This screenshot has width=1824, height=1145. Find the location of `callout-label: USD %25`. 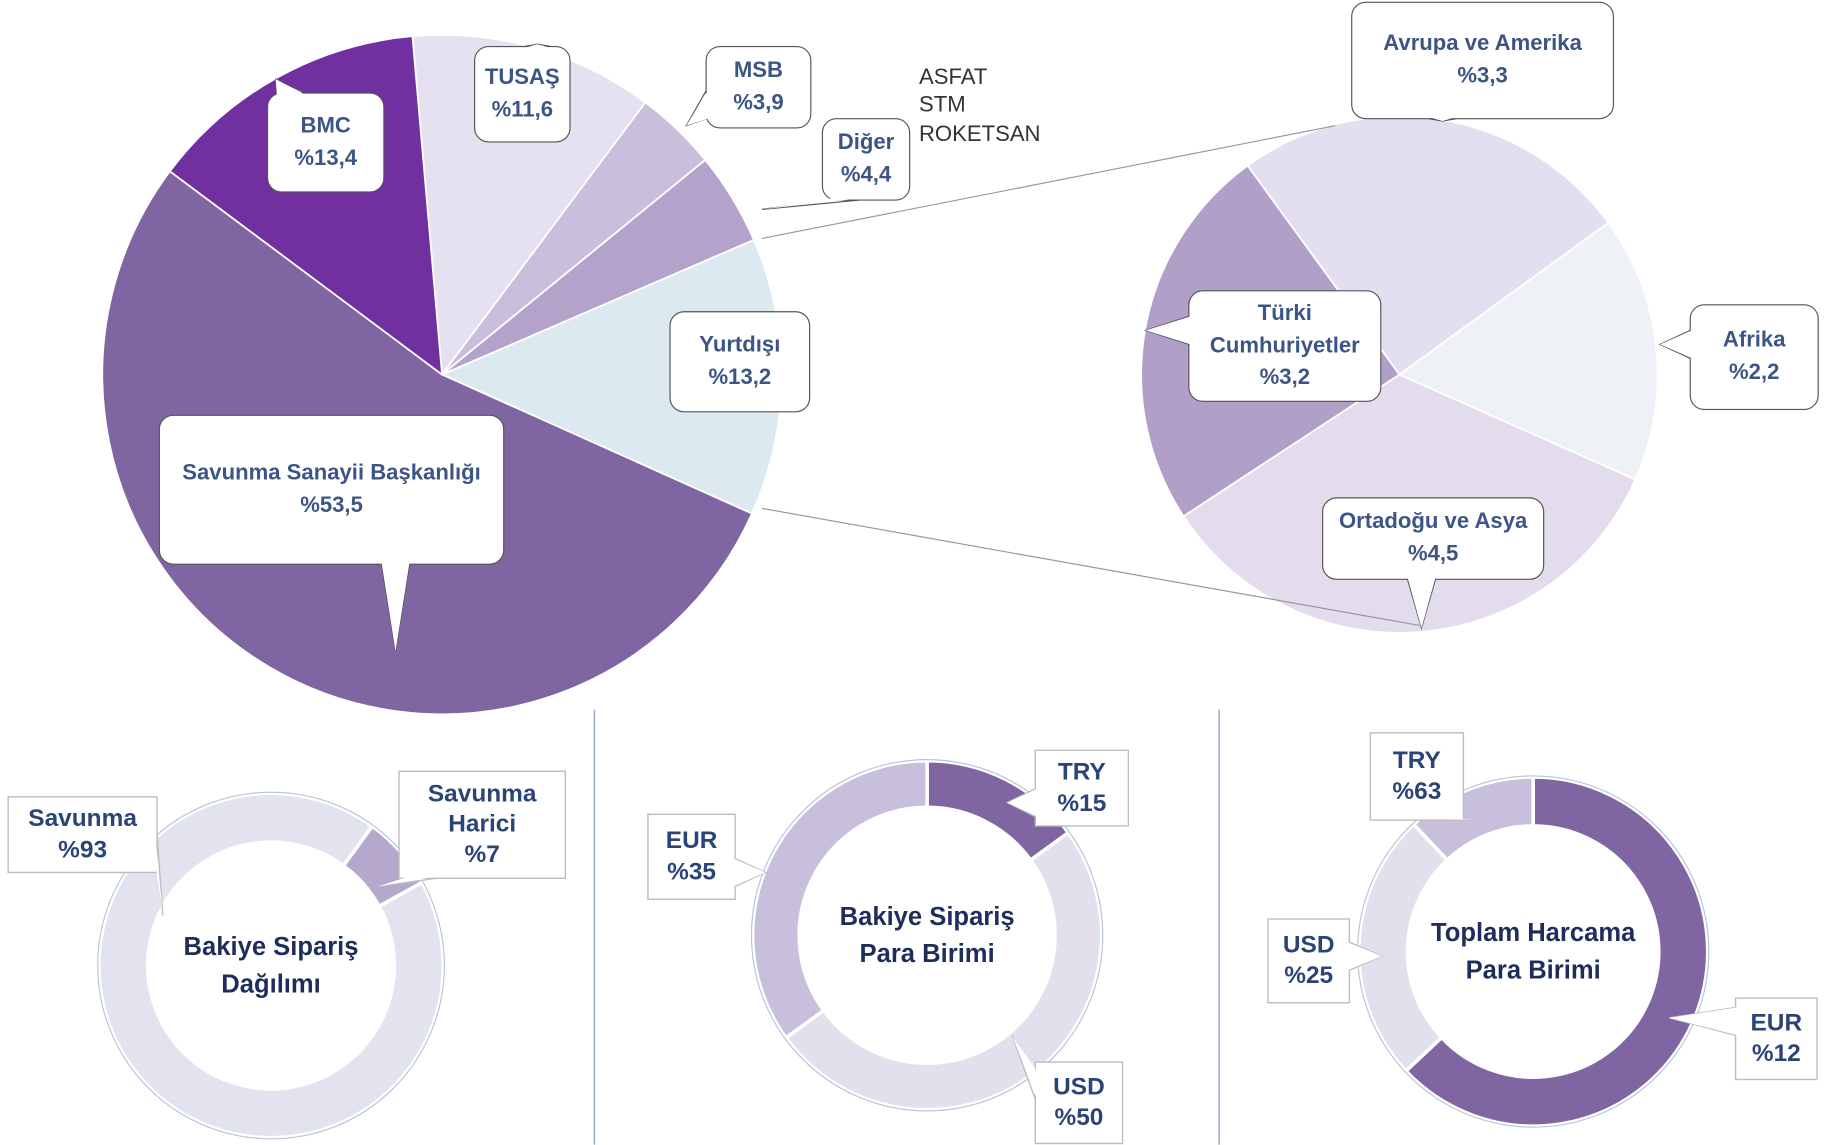

callout-label: USD %25 is located at coordinates (1308, 961).